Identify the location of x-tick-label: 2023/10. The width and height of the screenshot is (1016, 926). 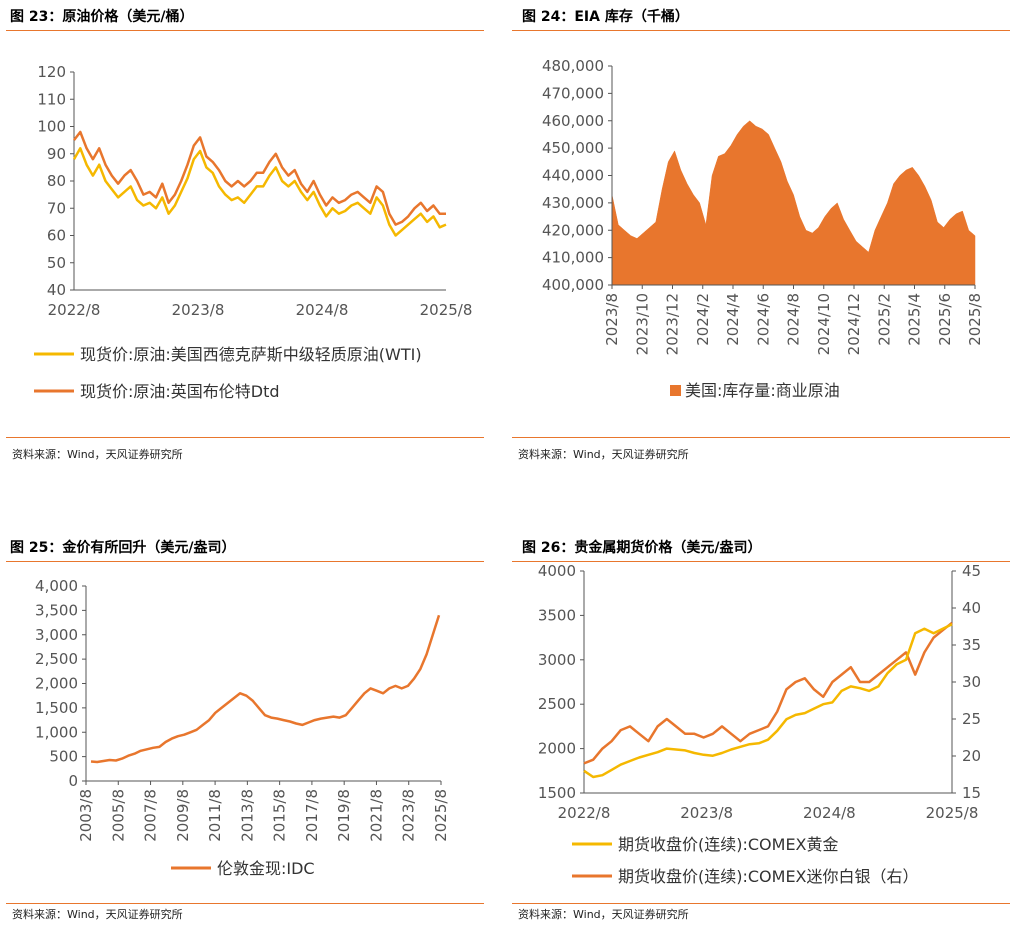
(642, 324).